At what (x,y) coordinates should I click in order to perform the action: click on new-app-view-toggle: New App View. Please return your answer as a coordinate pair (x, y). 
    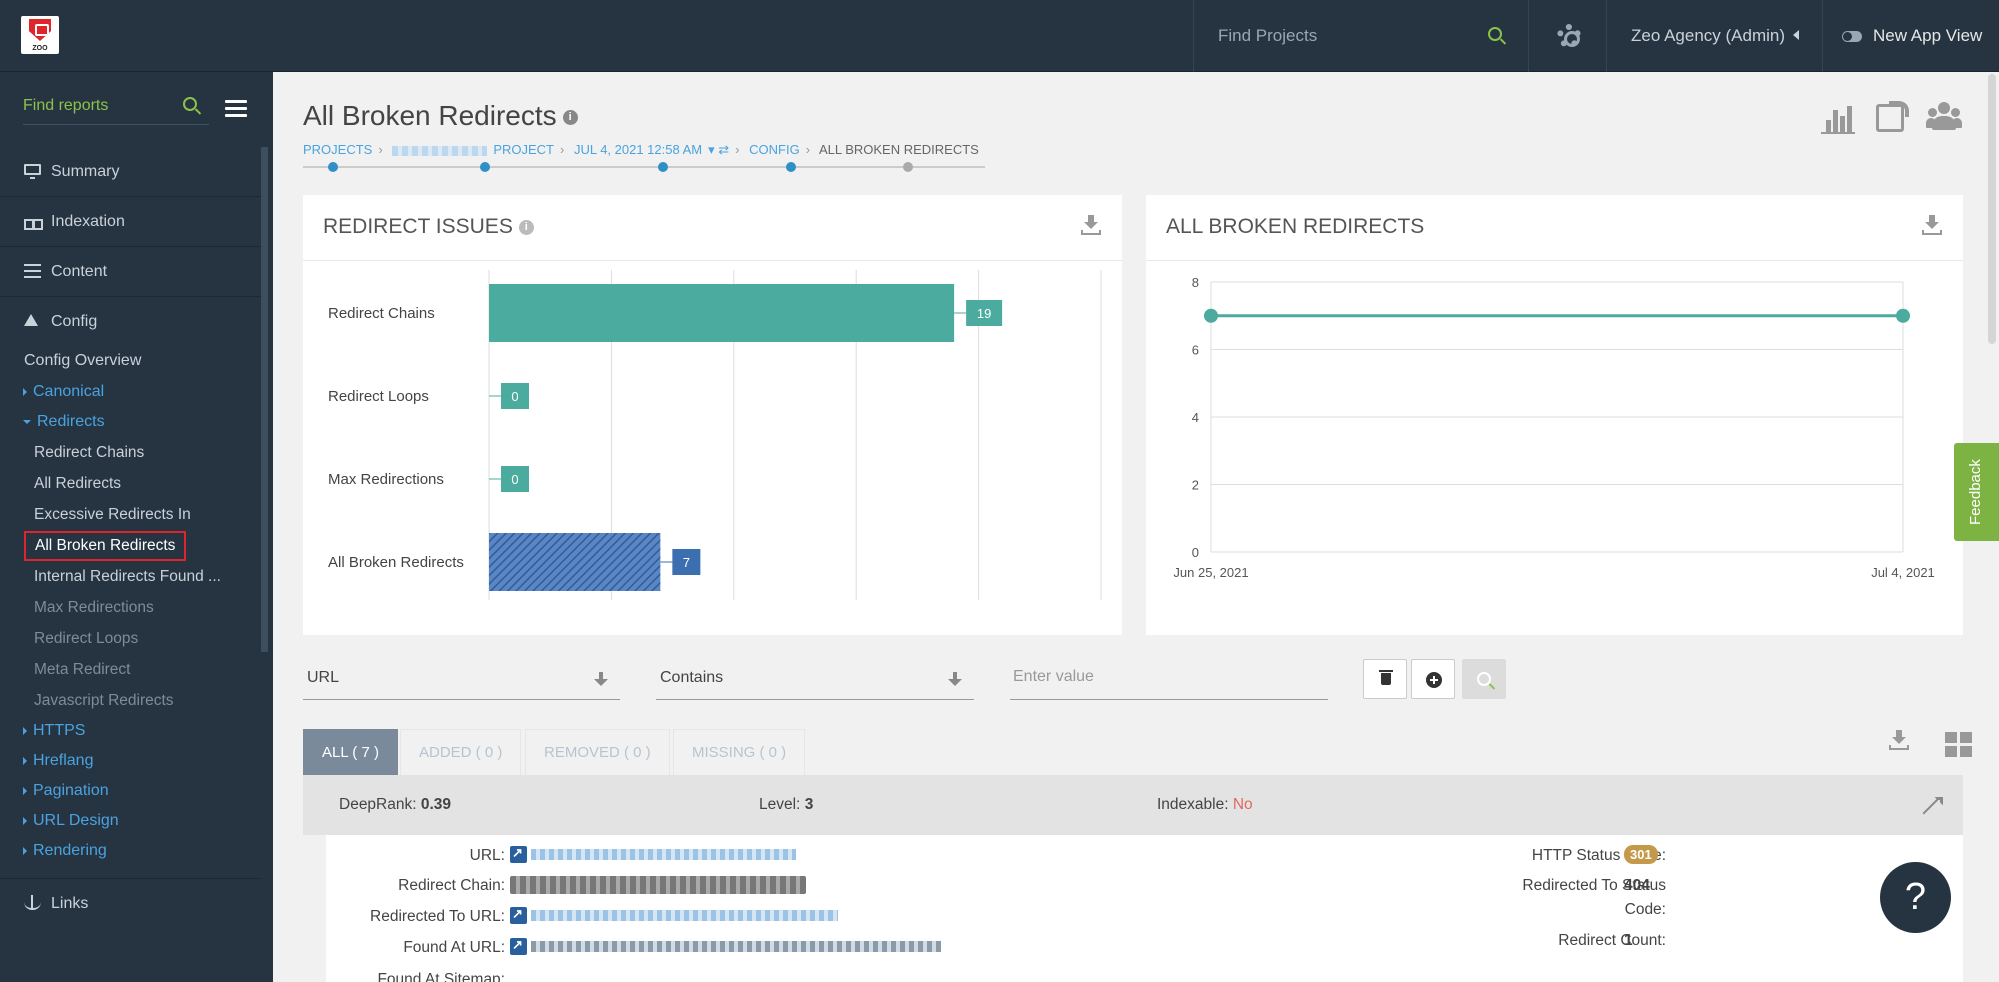
    Looking at the image, I should click on (1911, 36).